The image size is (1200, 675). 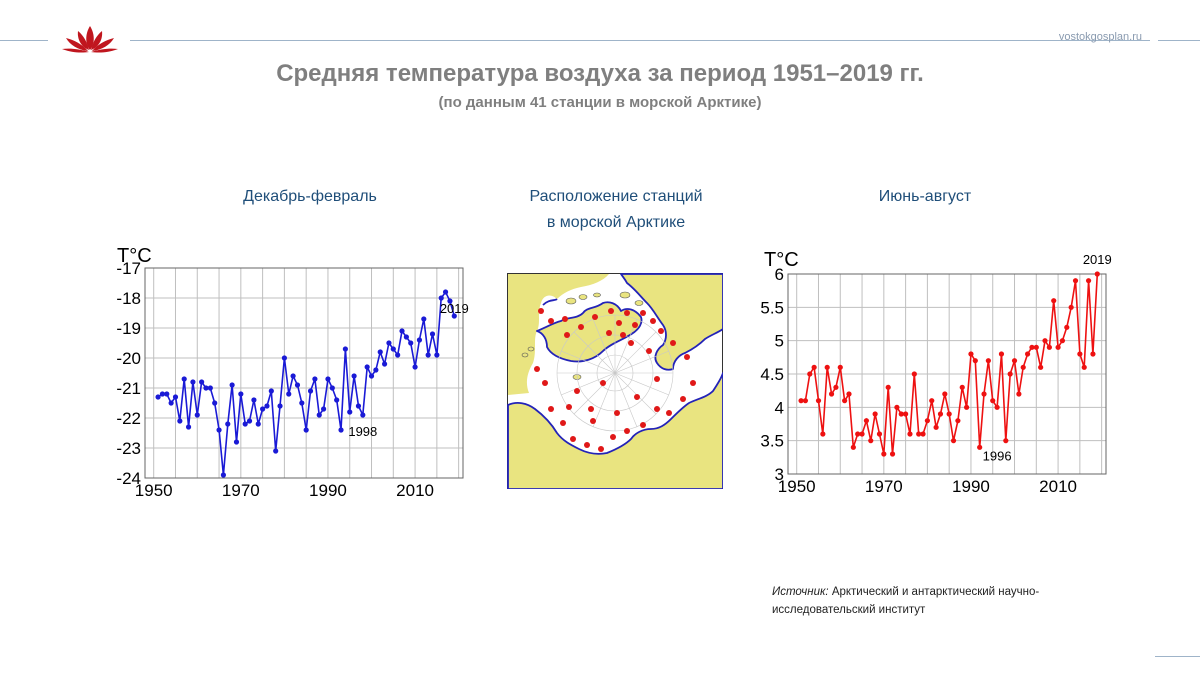 What do you see at coordinates (1100, 37) in the screenshot?
I see `site-url: vostokgosplan.ru` at bounding box center [1100, 37].